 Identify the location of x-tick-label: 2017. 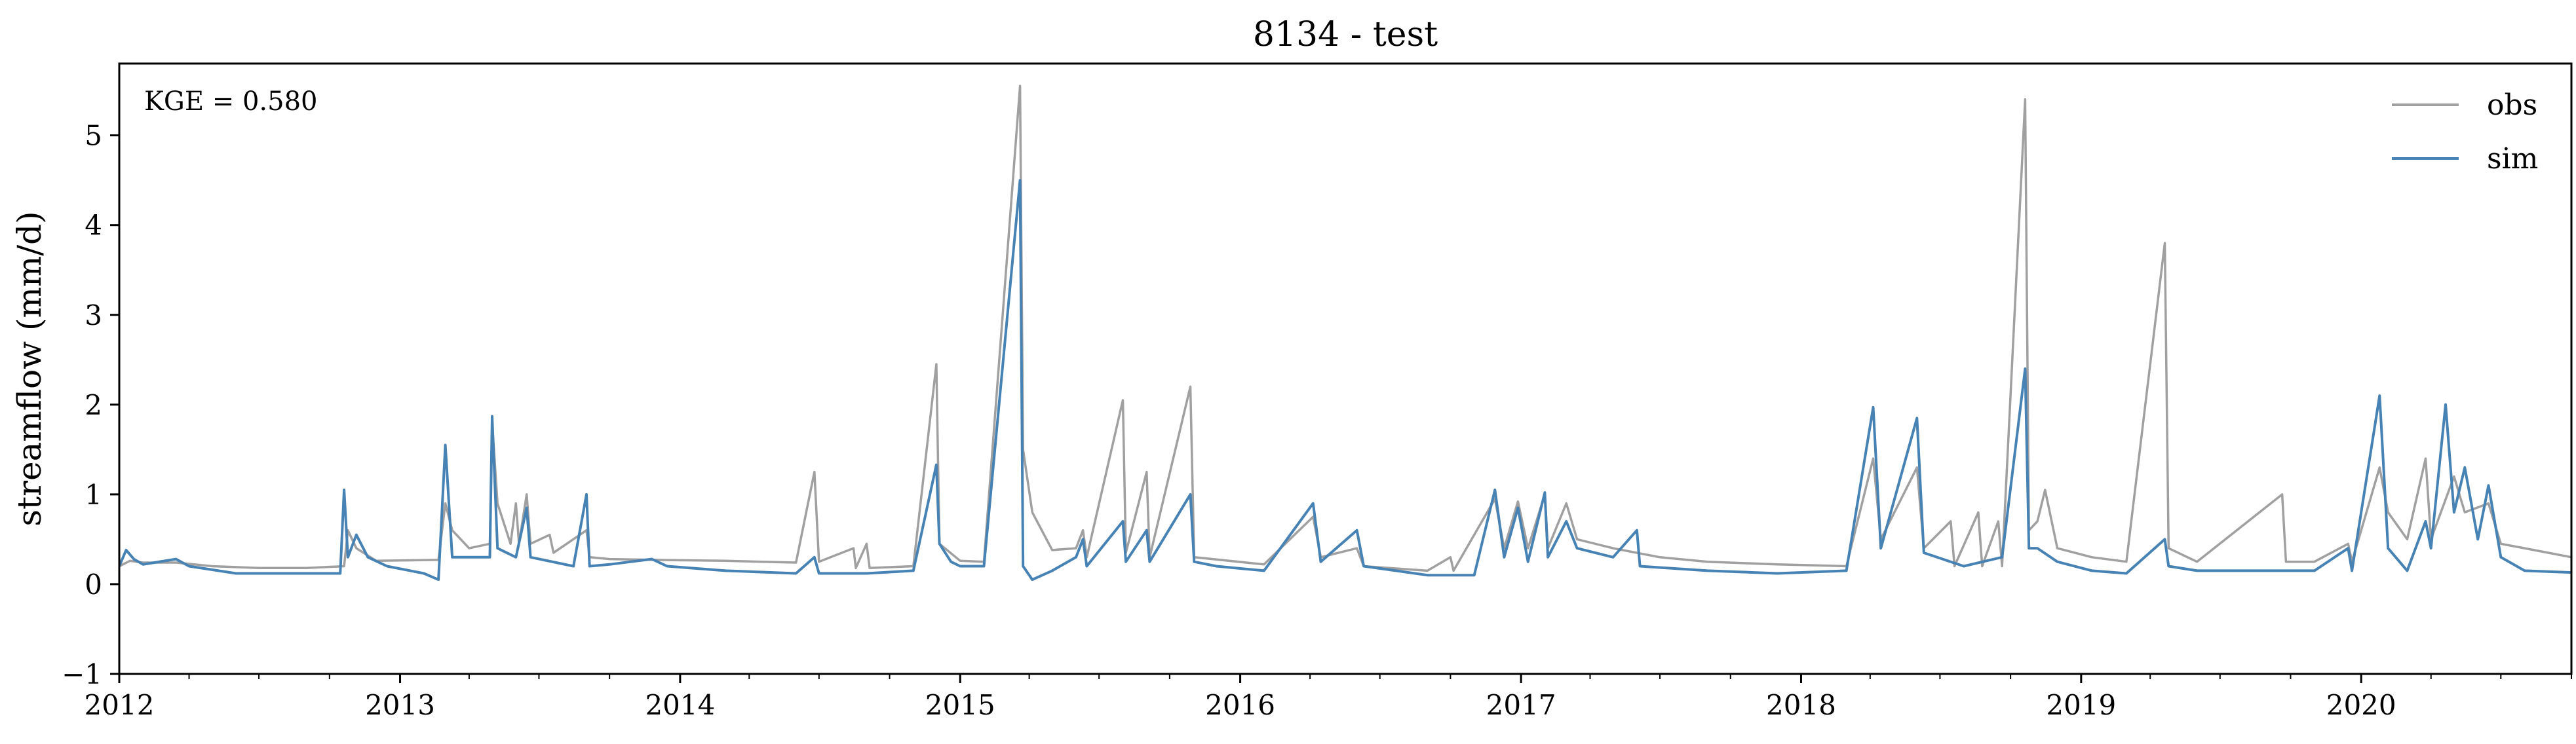
(1521, 705).